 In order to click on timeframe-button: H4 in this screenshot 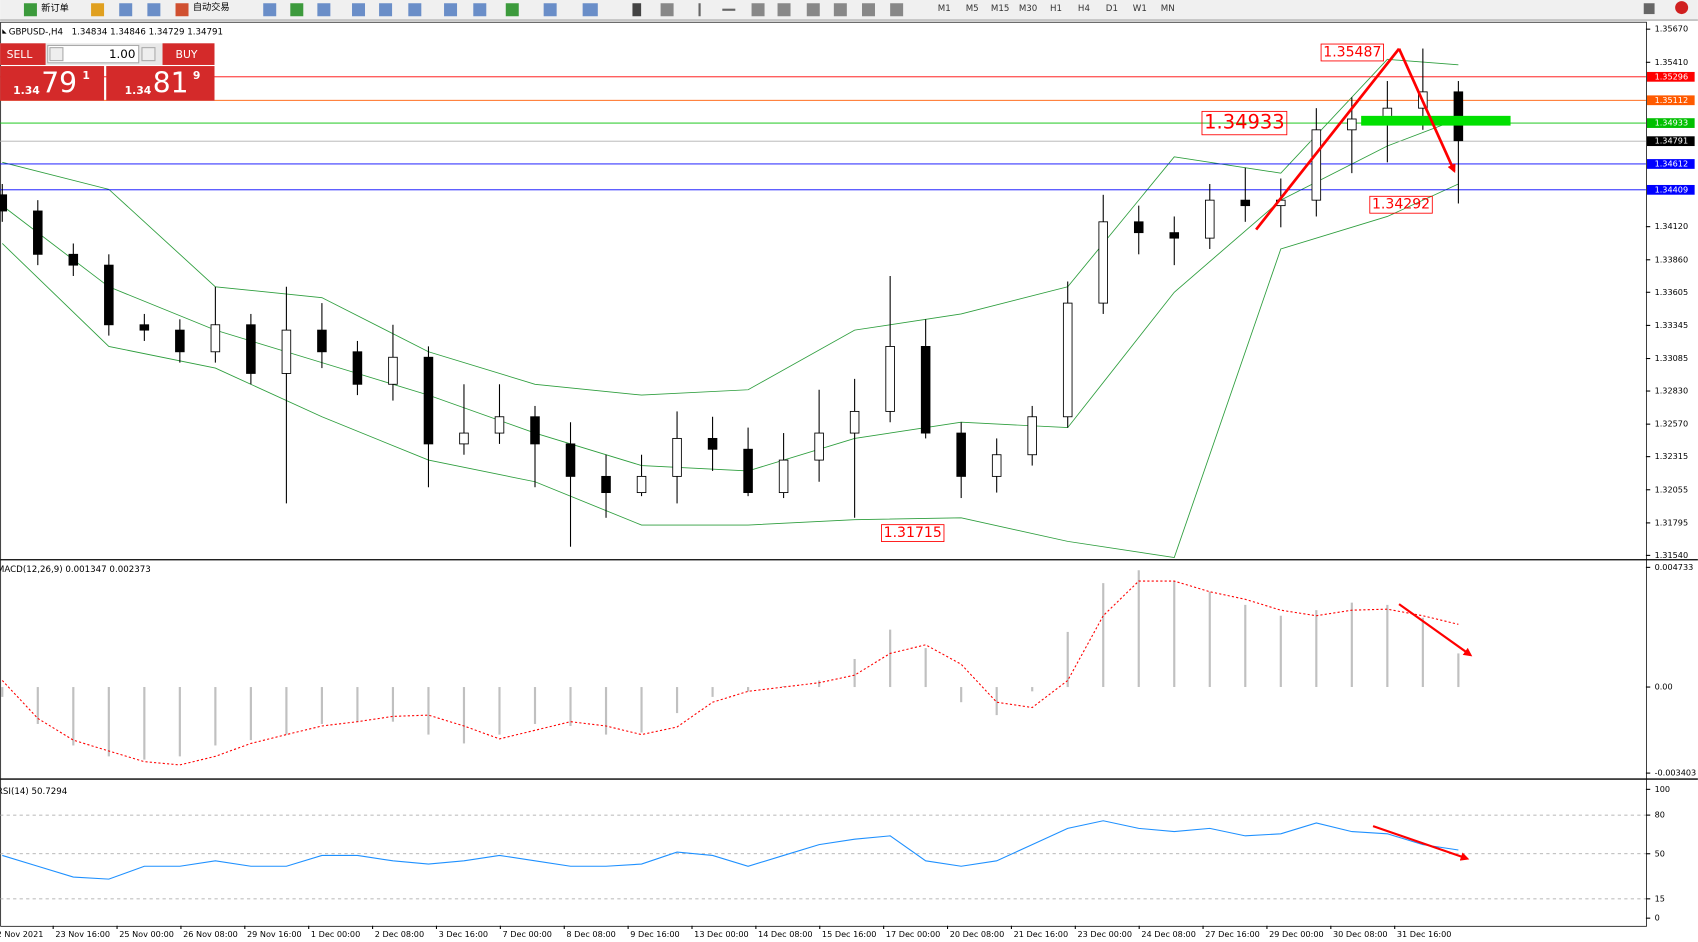, I will do `click(1084, 9)`.